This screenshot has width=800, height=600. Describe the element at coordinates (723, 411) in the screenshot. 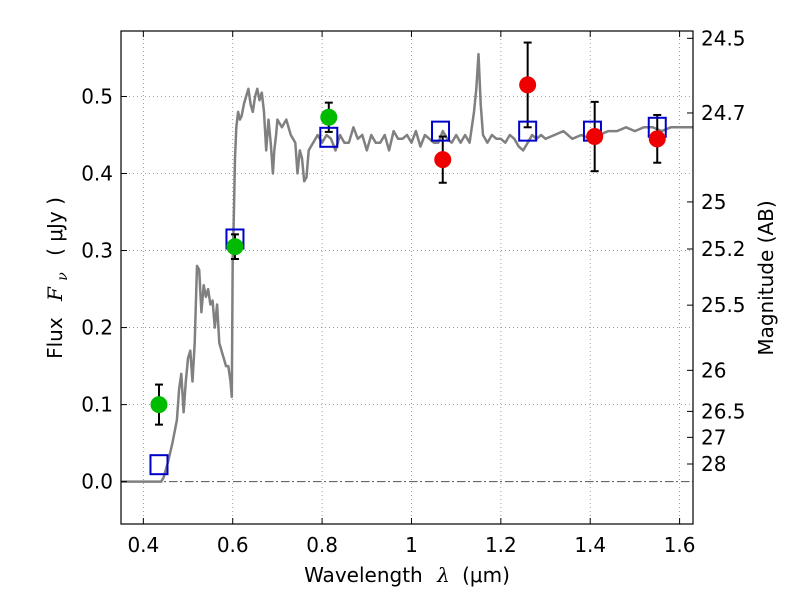

I see `mag-tick-label: 26.5` at that location.